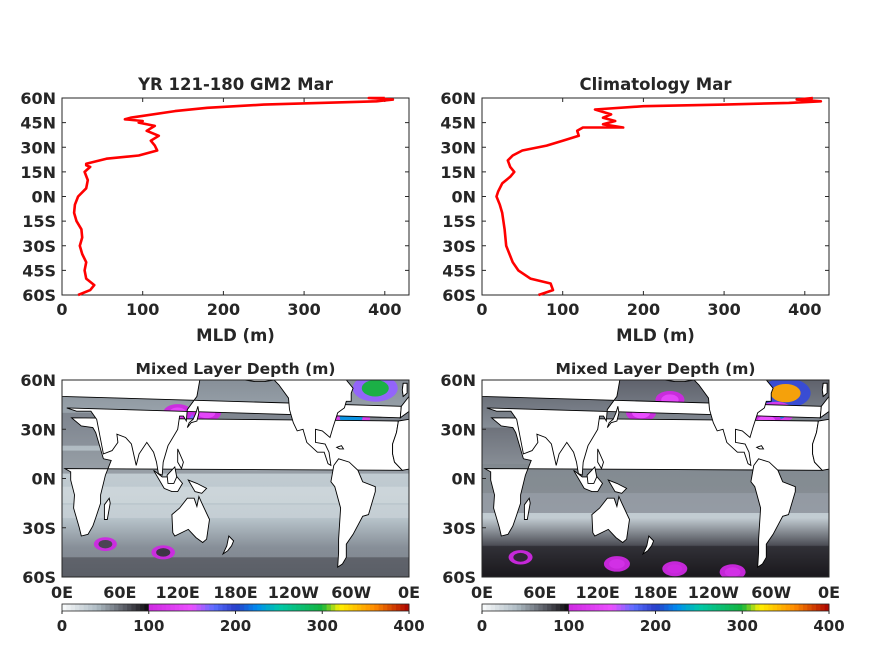  What do you see at coordinates (655, 478) in the screenshot?
I see `map-field` at bounding box center [655, 478].